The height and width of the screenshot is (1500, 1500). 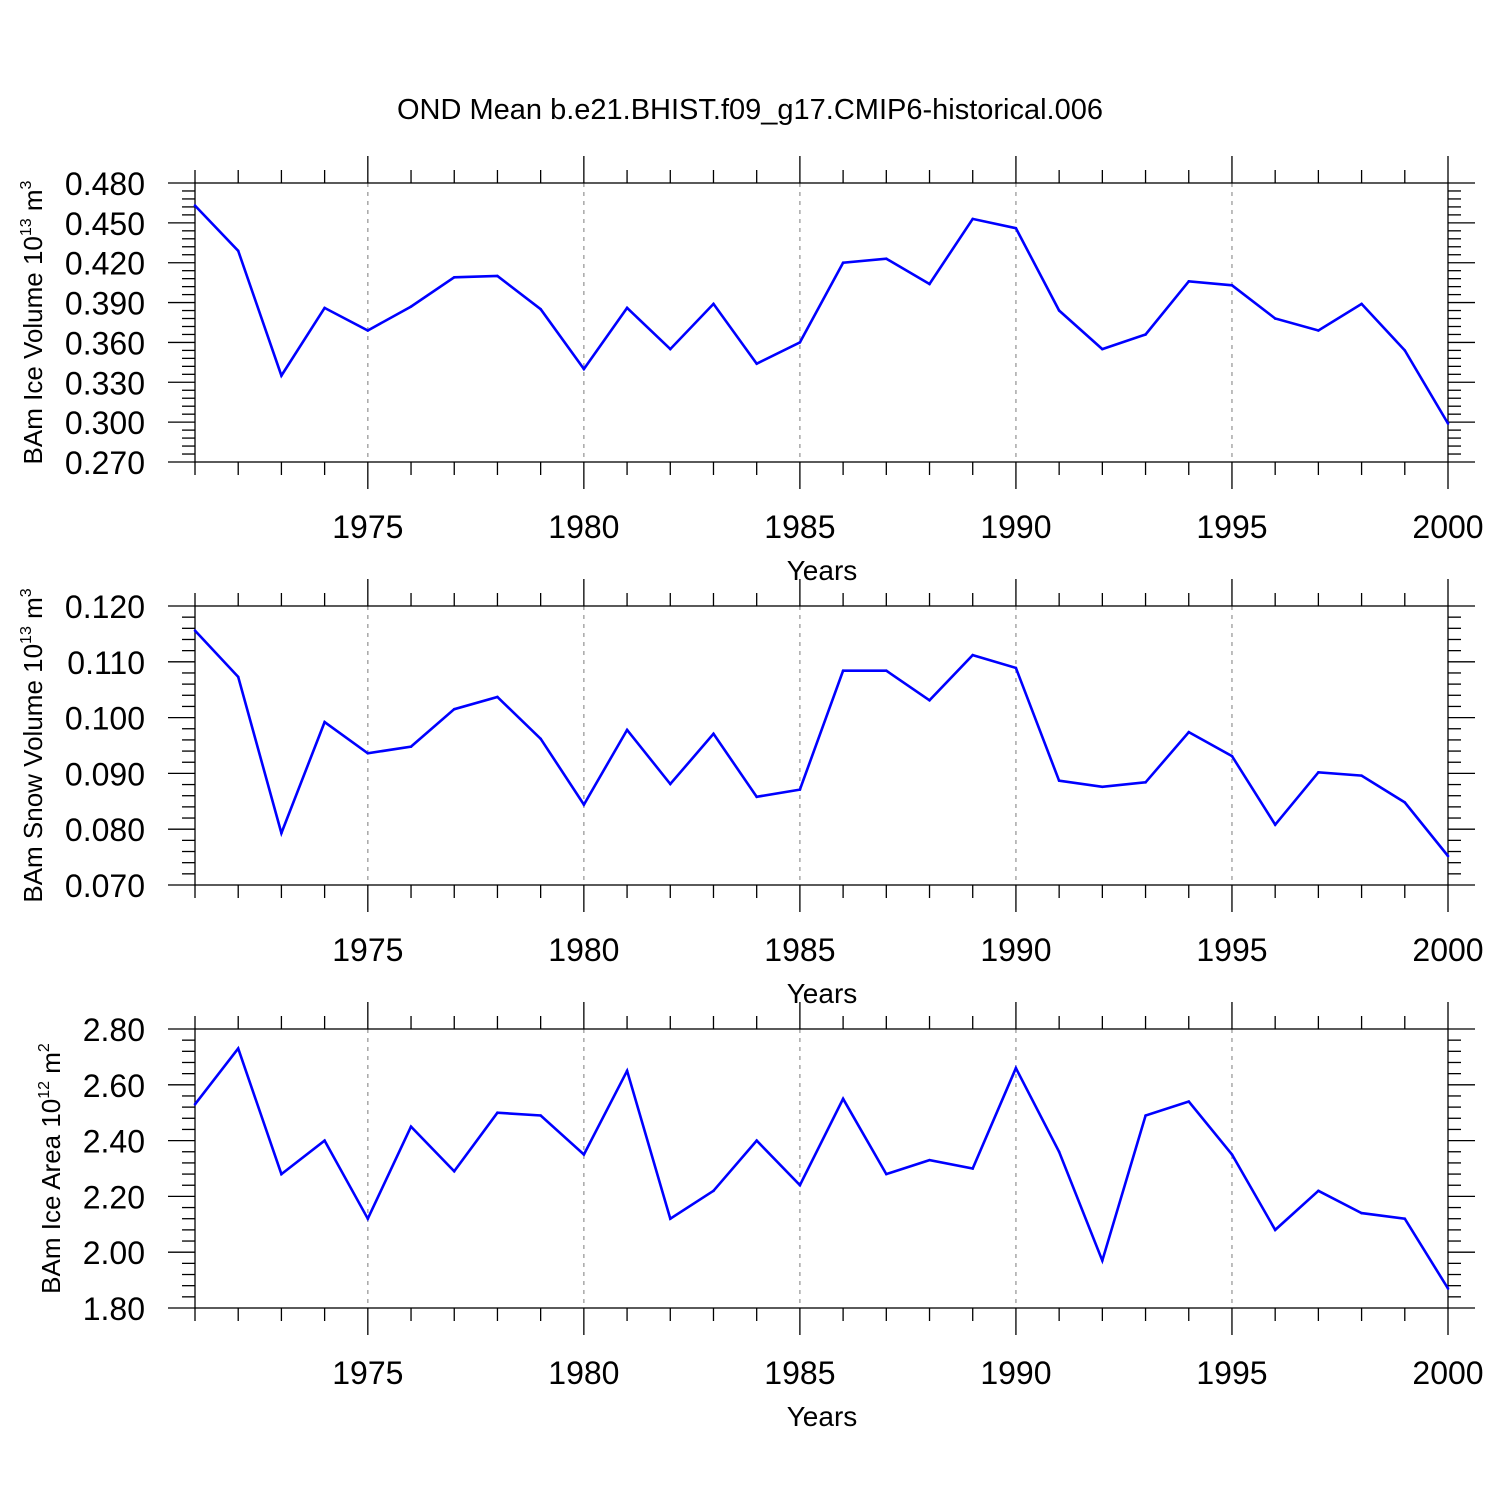 I want to click on y-tick-label: 0.390, so click(x=105, y=304).